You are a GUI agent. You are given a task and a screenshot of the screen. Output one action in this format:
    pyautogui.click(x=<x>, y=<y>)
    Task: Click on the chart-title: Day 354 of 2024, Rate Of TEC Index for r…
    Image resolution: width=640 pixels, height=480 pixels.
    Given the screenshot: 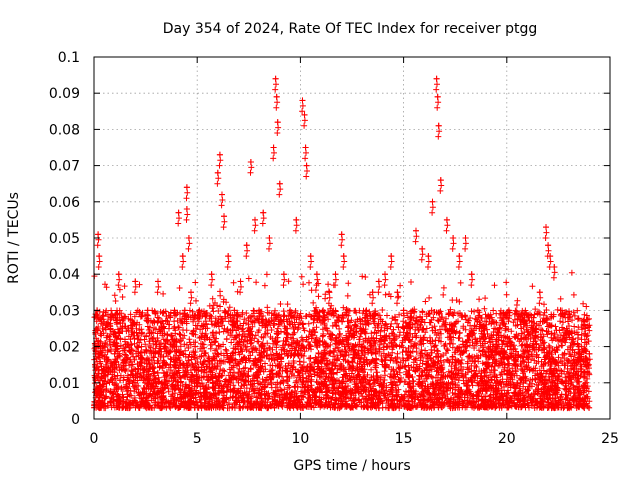 What is the action you would take?
    pyautogui.click(x=350, y=29)
    